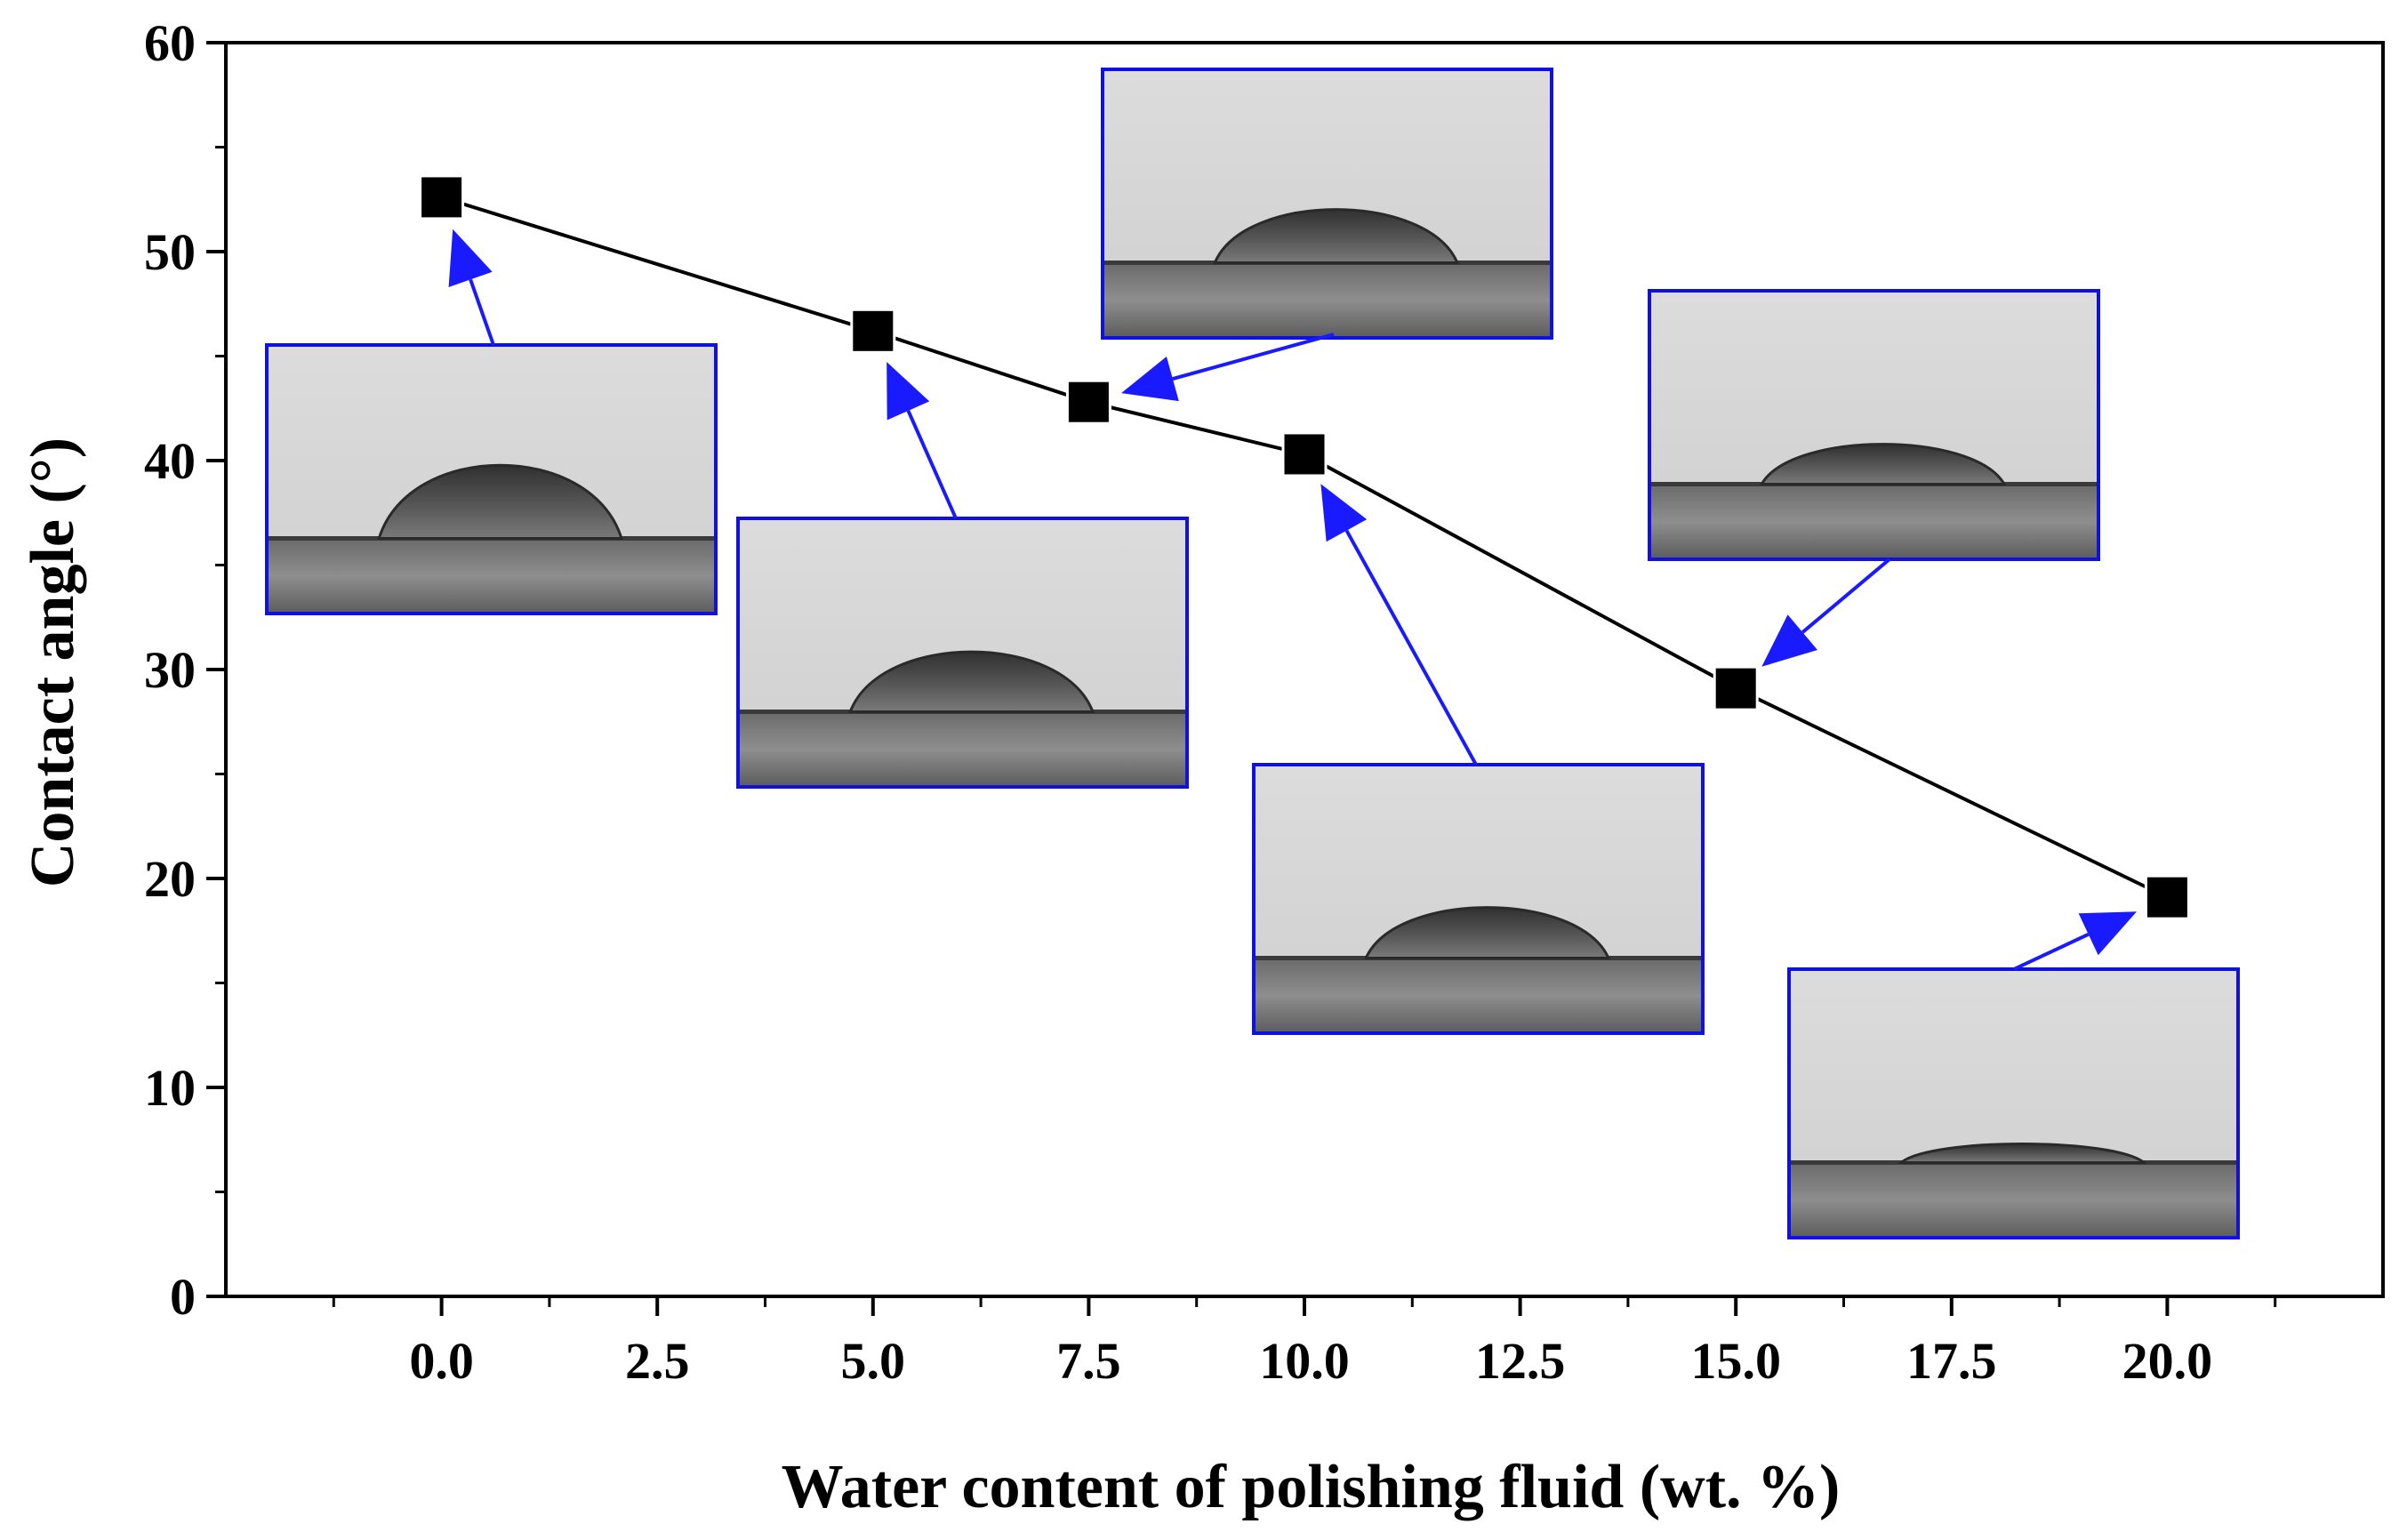 The image size is (2399, 1540). Describe the element at coordinates (657, 1361) in the screenshot. I see `x-tick-label: 2.5` at that location.